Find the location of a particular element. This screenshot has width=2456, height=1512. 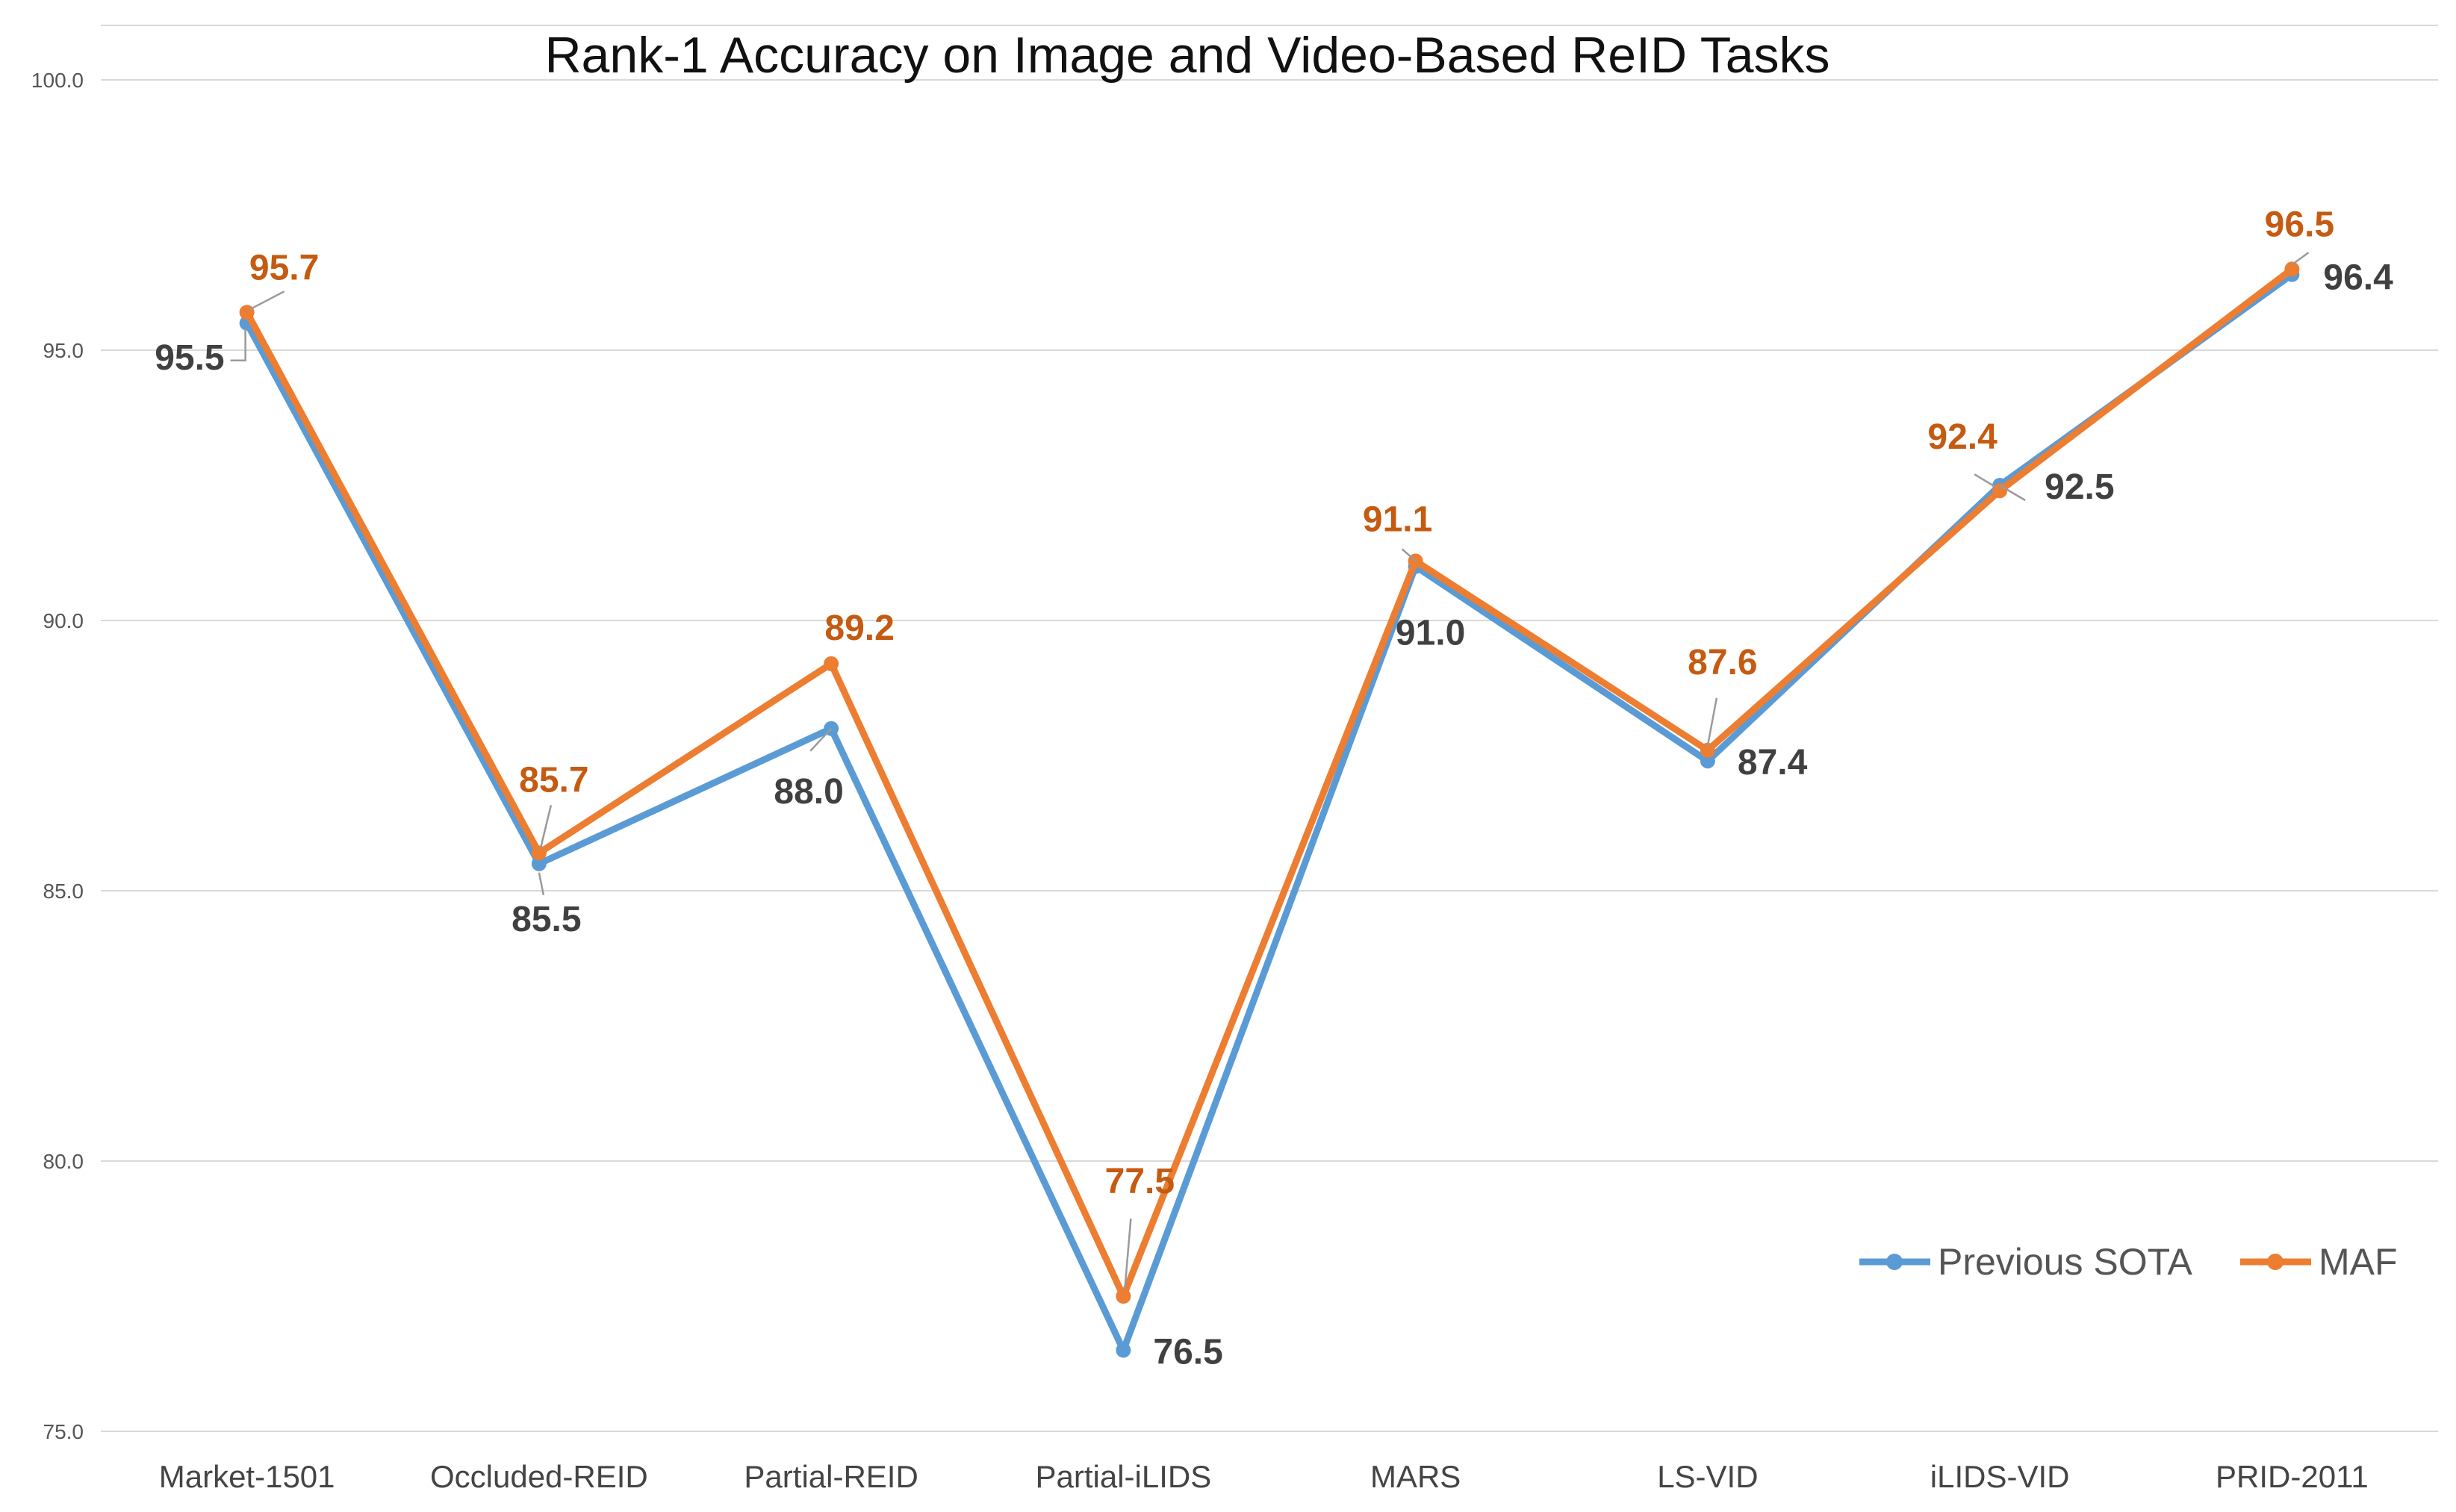

y-tick-label: 75.0 is located at coordinates (63, 1431).